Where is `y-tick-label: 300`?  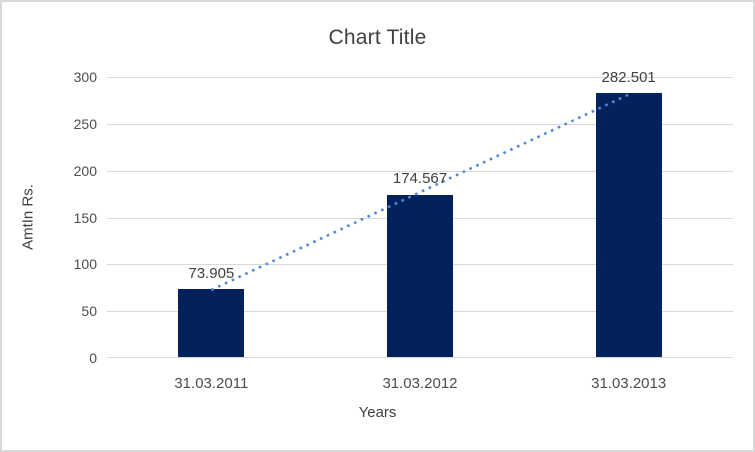
y-tick-label: 300 is located at coordinates (85, 77).